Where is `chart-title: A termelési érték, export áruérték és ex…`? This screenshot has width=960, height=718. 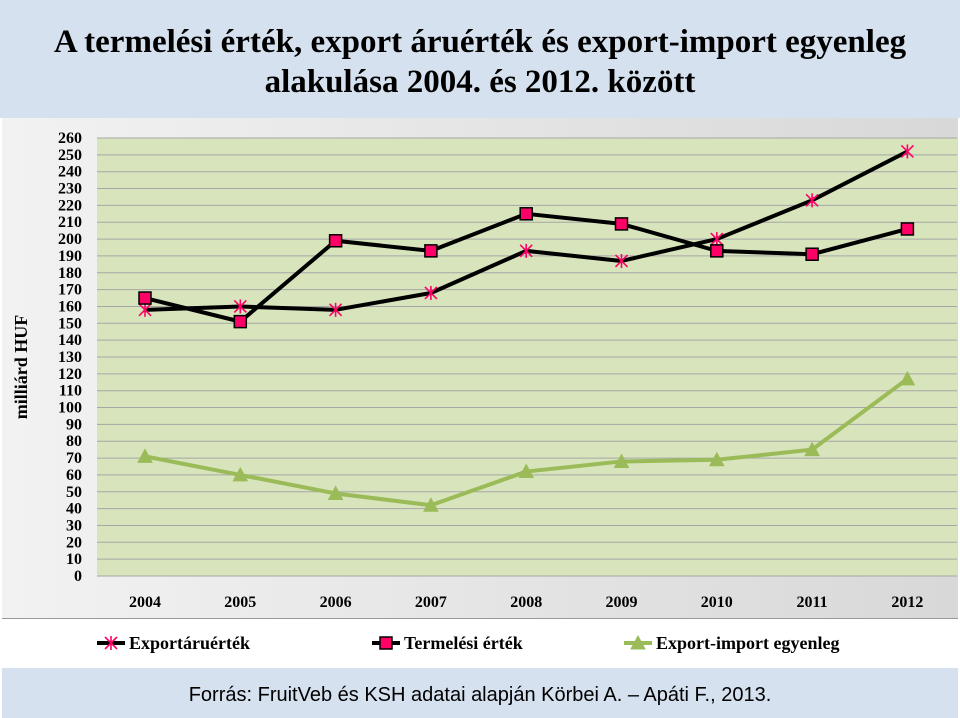
chart-title: A termelési érték, export áruérték és ex… is located at coordinates (480, 62).